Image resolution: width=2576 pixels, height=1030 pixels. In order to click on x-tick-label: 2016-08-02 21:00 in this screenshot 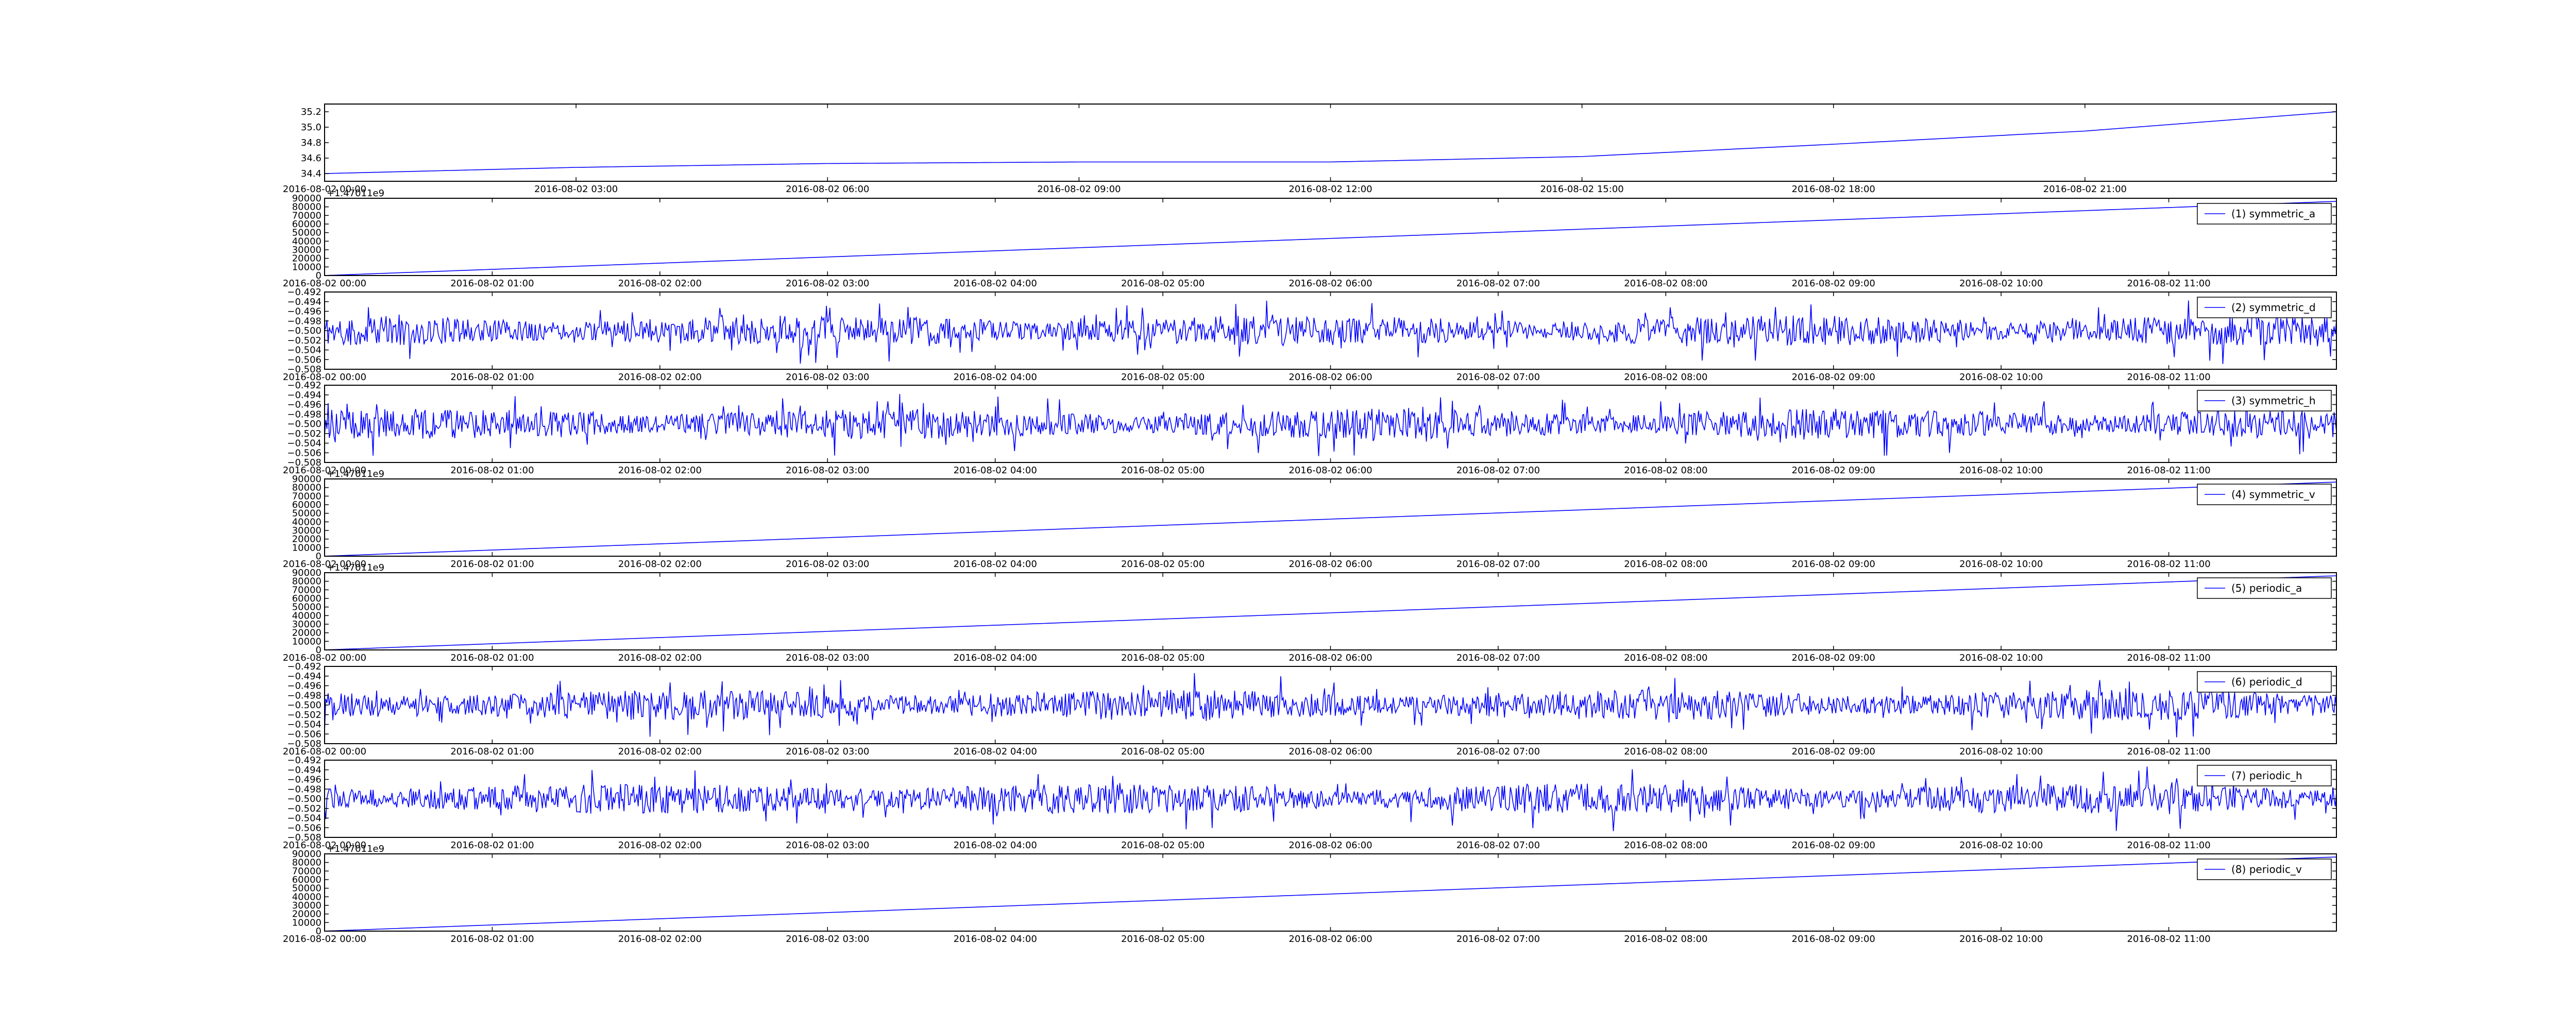, I will do `click(2085, 189)`.